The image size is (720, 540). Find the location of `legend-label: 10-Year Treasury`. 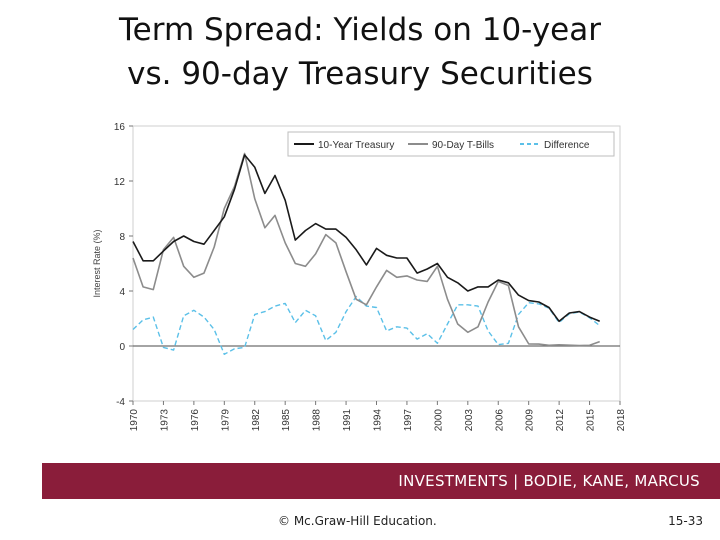

legend-label: 10-Year Treasury is located at coordinates (356, 145).